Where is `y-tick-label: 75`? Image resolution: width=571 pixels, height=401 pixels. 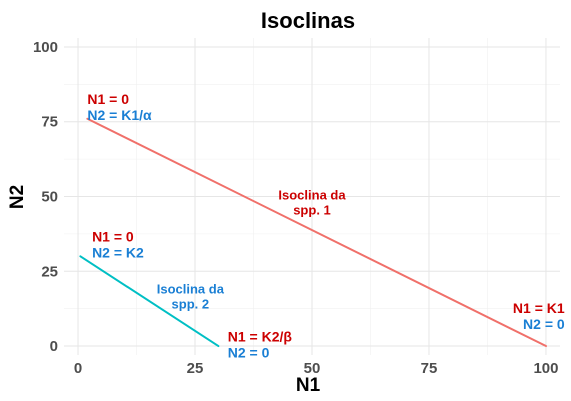 y-tick-label: 75 is located at coordinates (49, 122).